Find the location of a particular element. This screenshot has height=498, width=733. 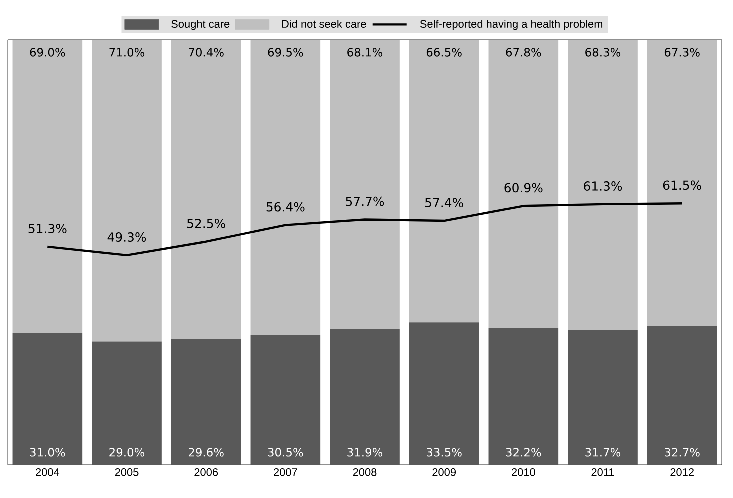

data-label: 57.4% is located at coordinates (445, 203).